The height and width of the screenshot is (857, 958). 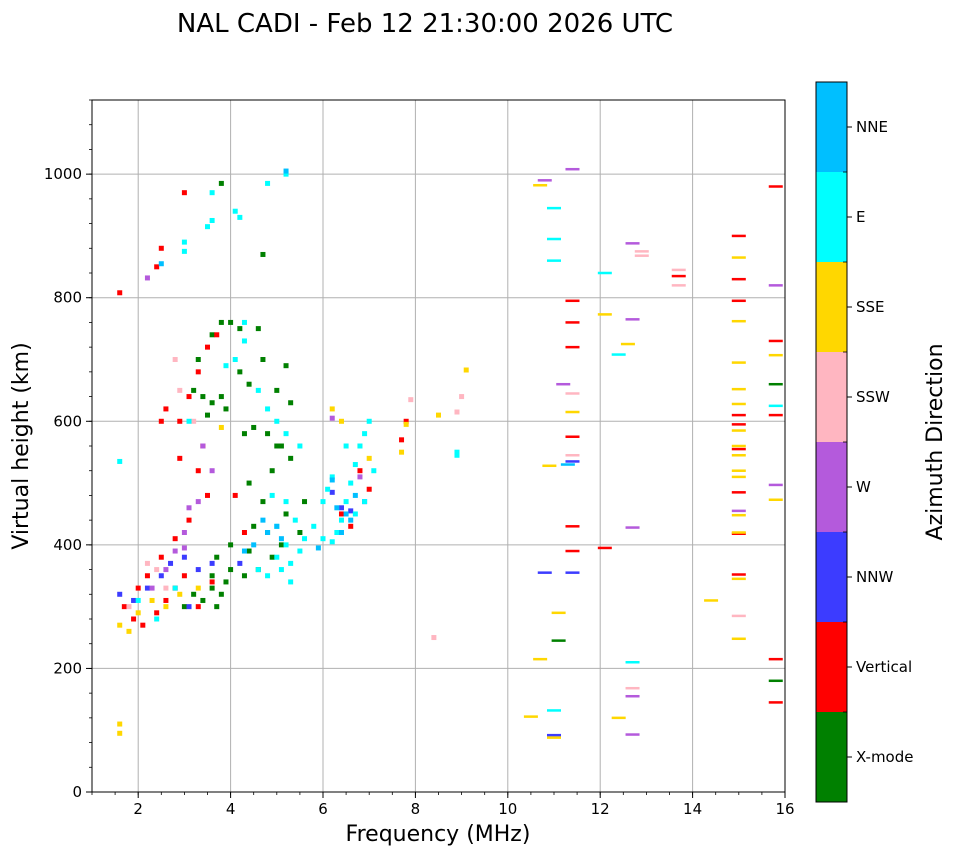 I want to click on colorbar-title: Azimuth Direction, so click(x=935, y=441).